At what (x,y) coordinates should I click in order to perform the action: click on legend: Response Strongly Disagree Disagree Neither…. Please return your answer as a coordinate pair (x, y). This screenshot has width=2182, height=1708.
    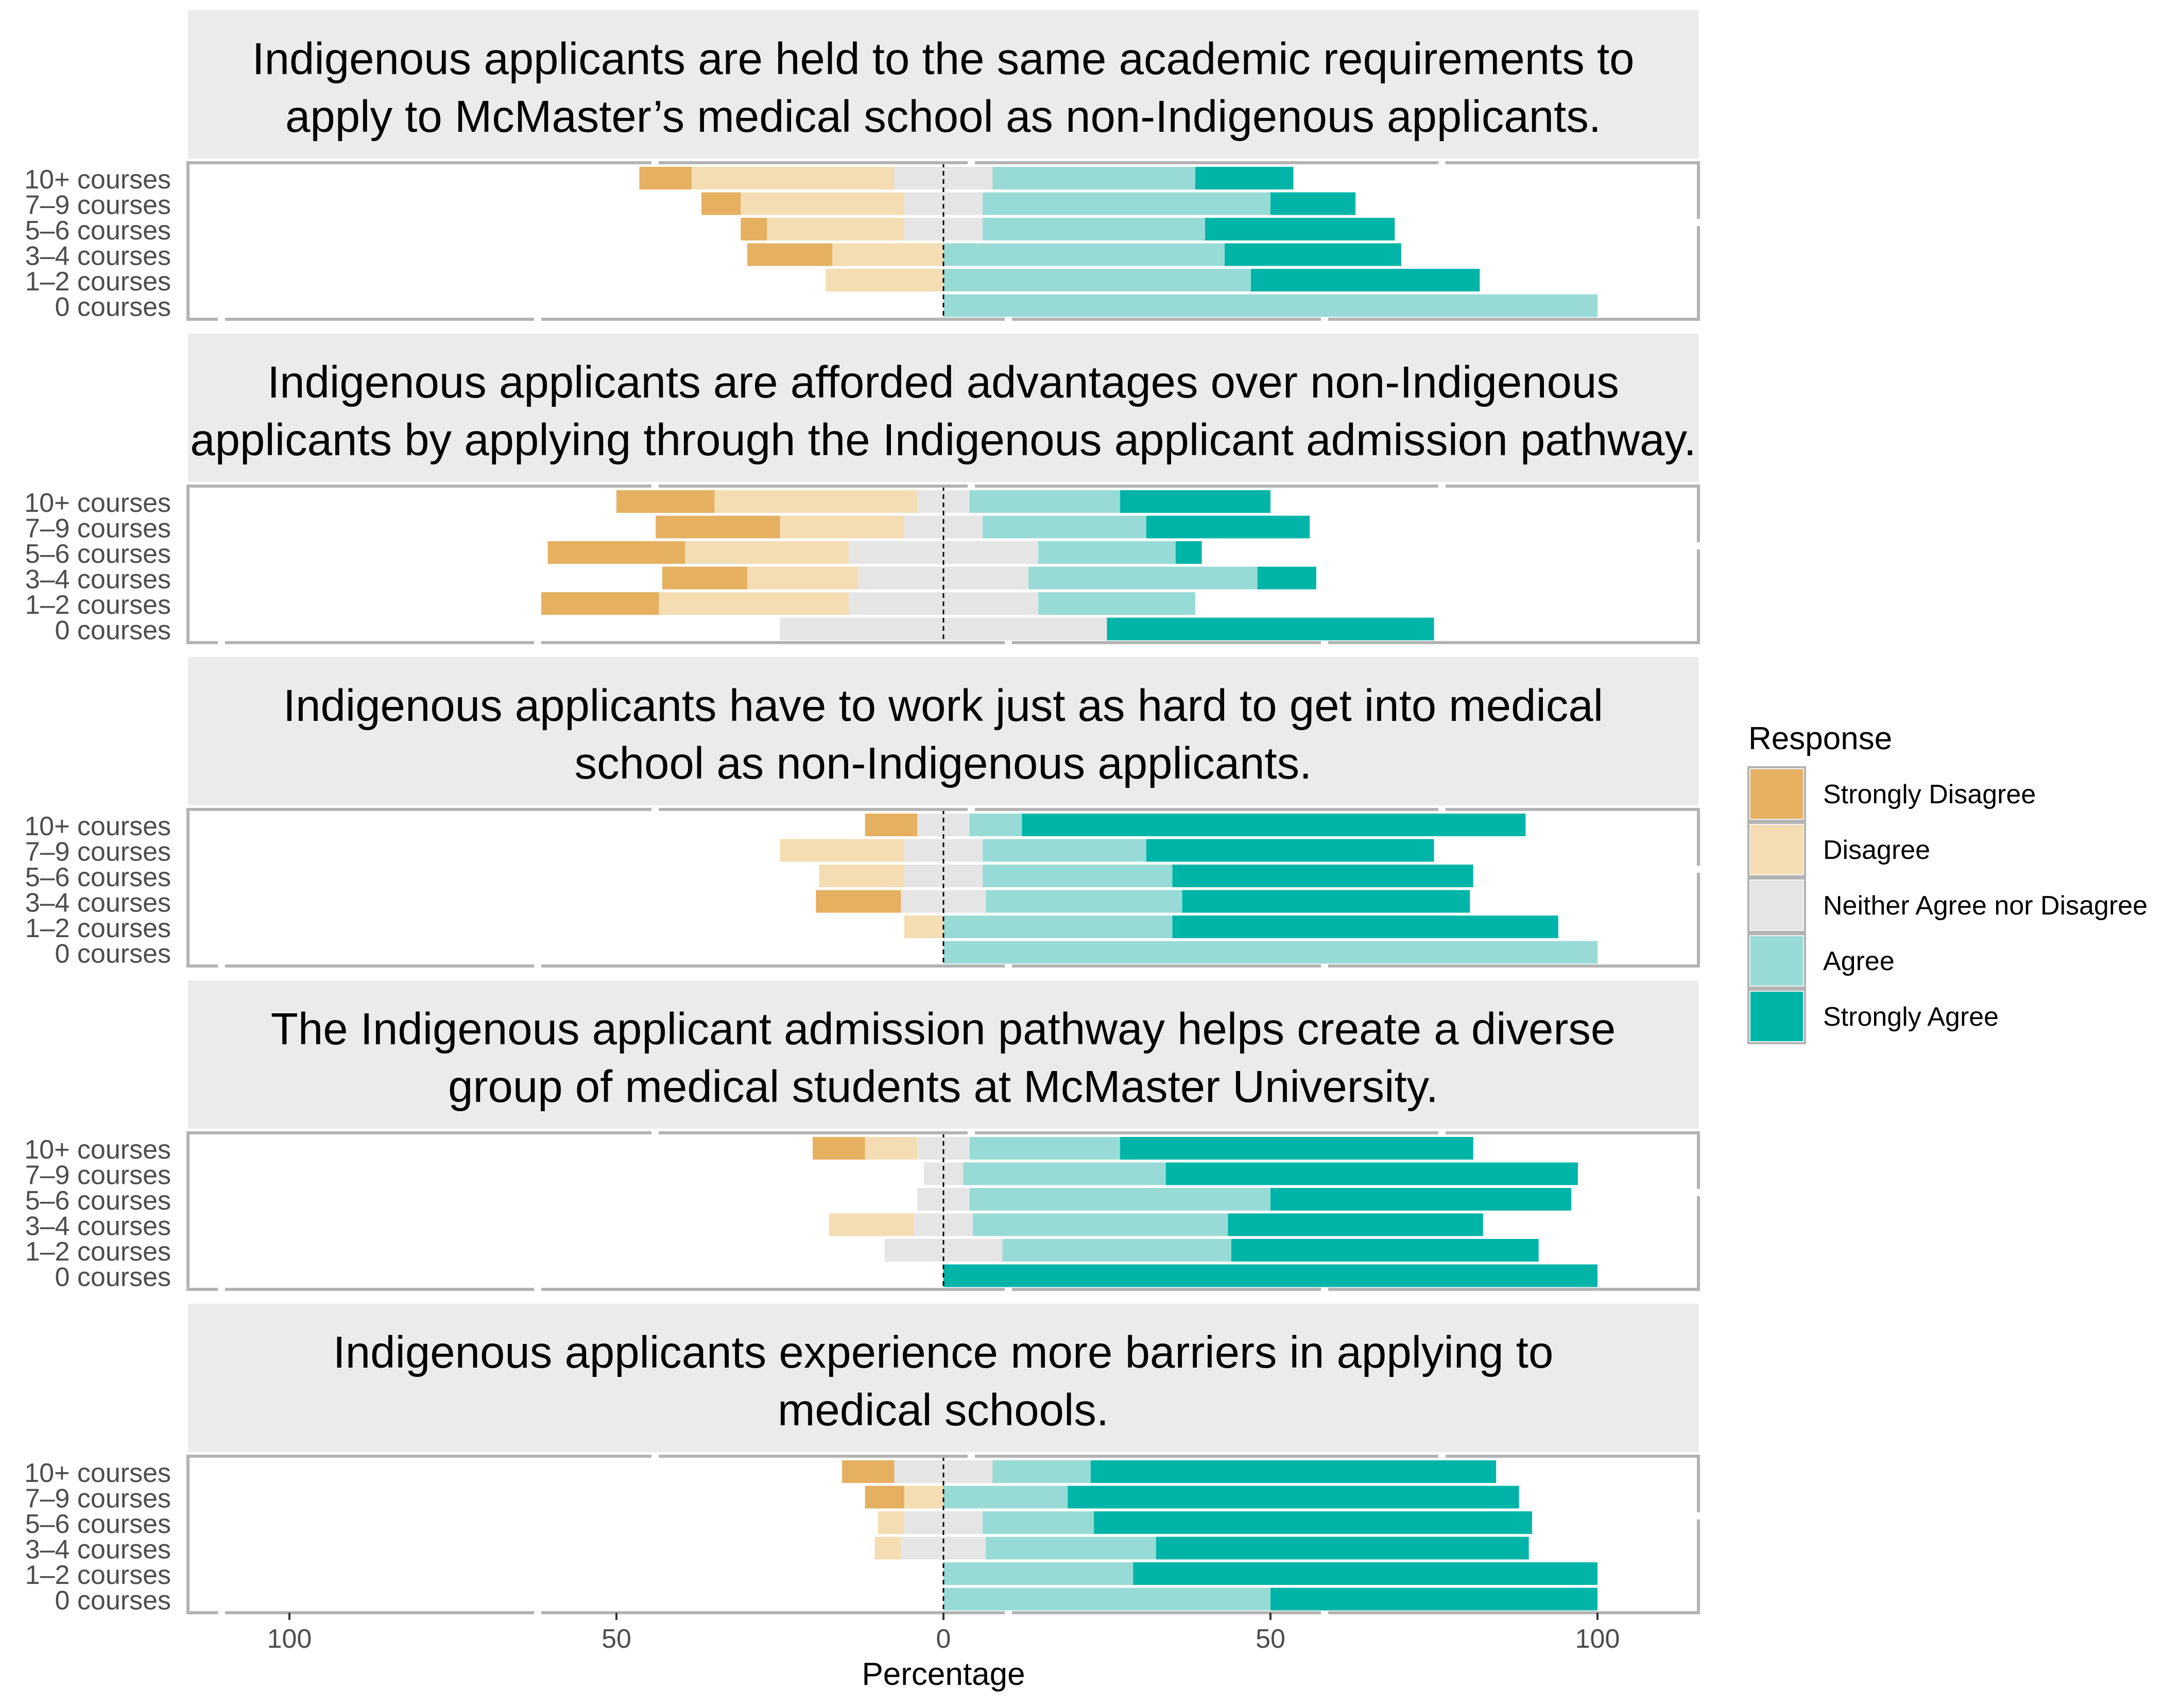
    Looking at the image, I should click on (1947, 882).